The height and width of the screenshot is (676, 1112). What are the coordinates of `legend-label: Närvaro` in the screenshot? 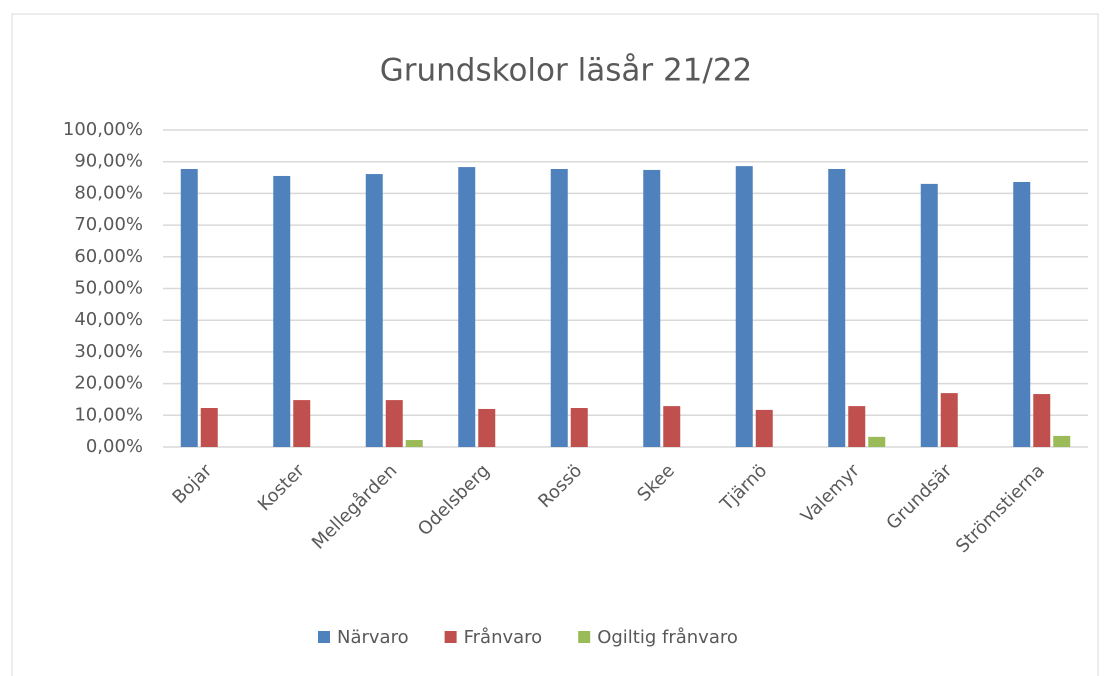 It's located at (373, 637).